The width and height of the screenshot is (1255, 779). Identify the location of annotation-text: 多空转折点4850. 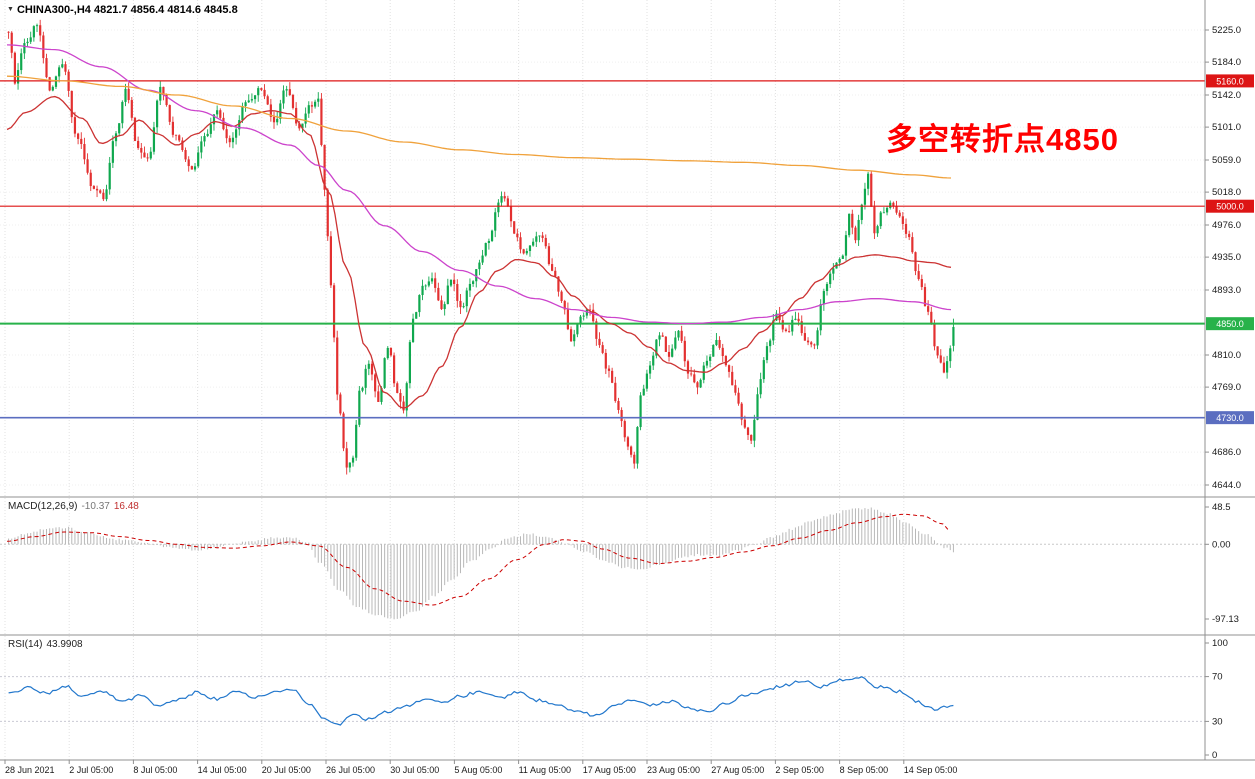
(1002, 139).